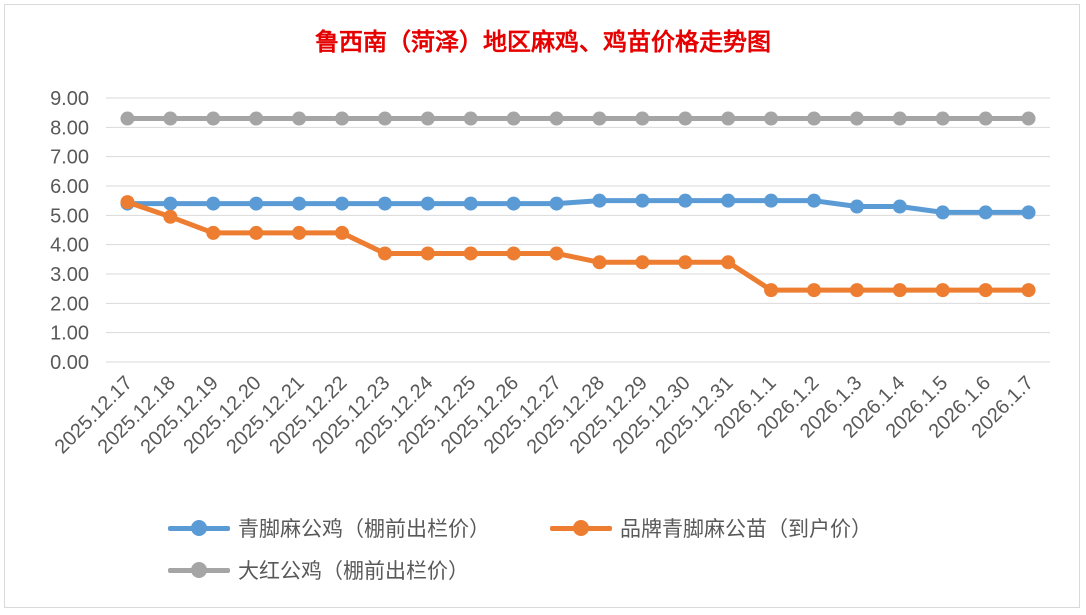  I want to click on y-tick-label: 3.00, so click(69, 275).